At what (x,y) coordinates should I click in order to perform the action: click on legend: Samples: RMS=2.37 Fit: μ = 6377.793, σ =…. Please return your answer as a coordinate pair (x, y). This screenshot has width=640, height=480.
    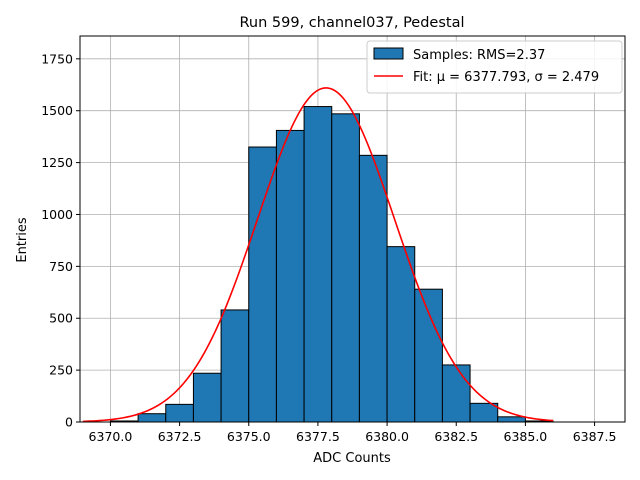
    Looking at the image, I should click on (494, 67).